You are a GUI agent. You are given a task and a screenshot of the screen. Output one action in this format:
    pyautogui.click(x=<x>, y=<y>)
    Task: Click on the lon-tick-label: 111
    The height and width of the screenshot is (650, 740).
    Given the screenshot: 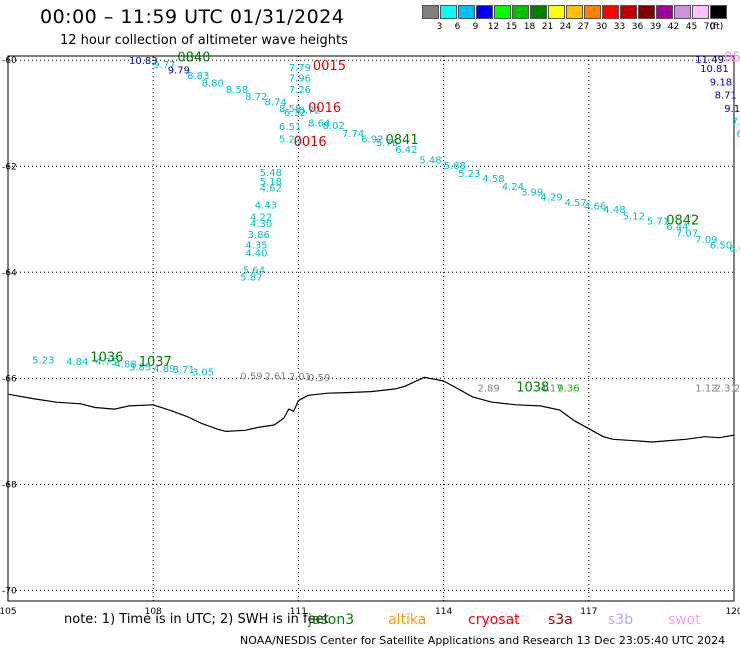 What is the action you would take?
    pyautogui.click(x=298, y=612)
    